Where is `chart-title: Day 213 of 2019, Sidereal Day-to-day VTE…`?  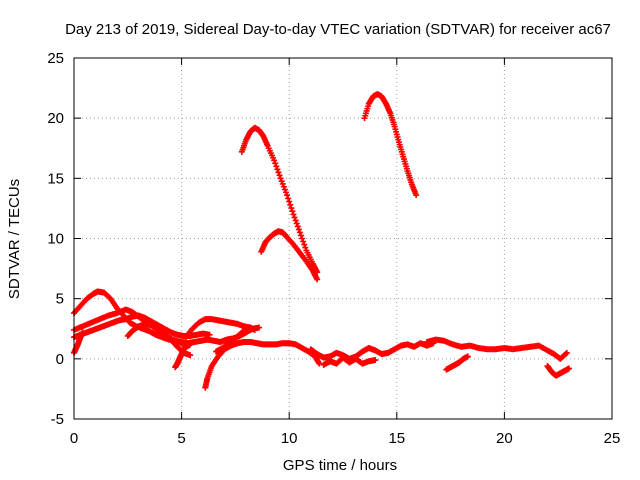 chart-title: Day 213 of 2019, Sidereal Day-to-day VTE… is located at coordinates (338, 29).